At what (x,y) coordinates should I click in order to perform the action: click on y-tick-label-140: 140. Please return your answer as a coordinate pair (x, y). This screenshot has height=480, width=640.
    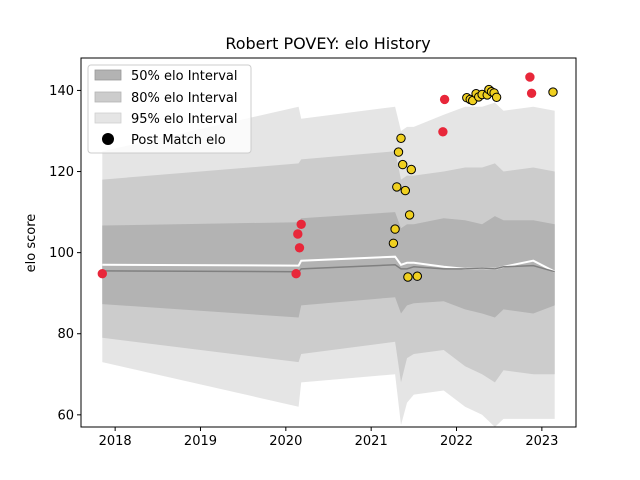
    Looking at the image, I should click on (61, 91).